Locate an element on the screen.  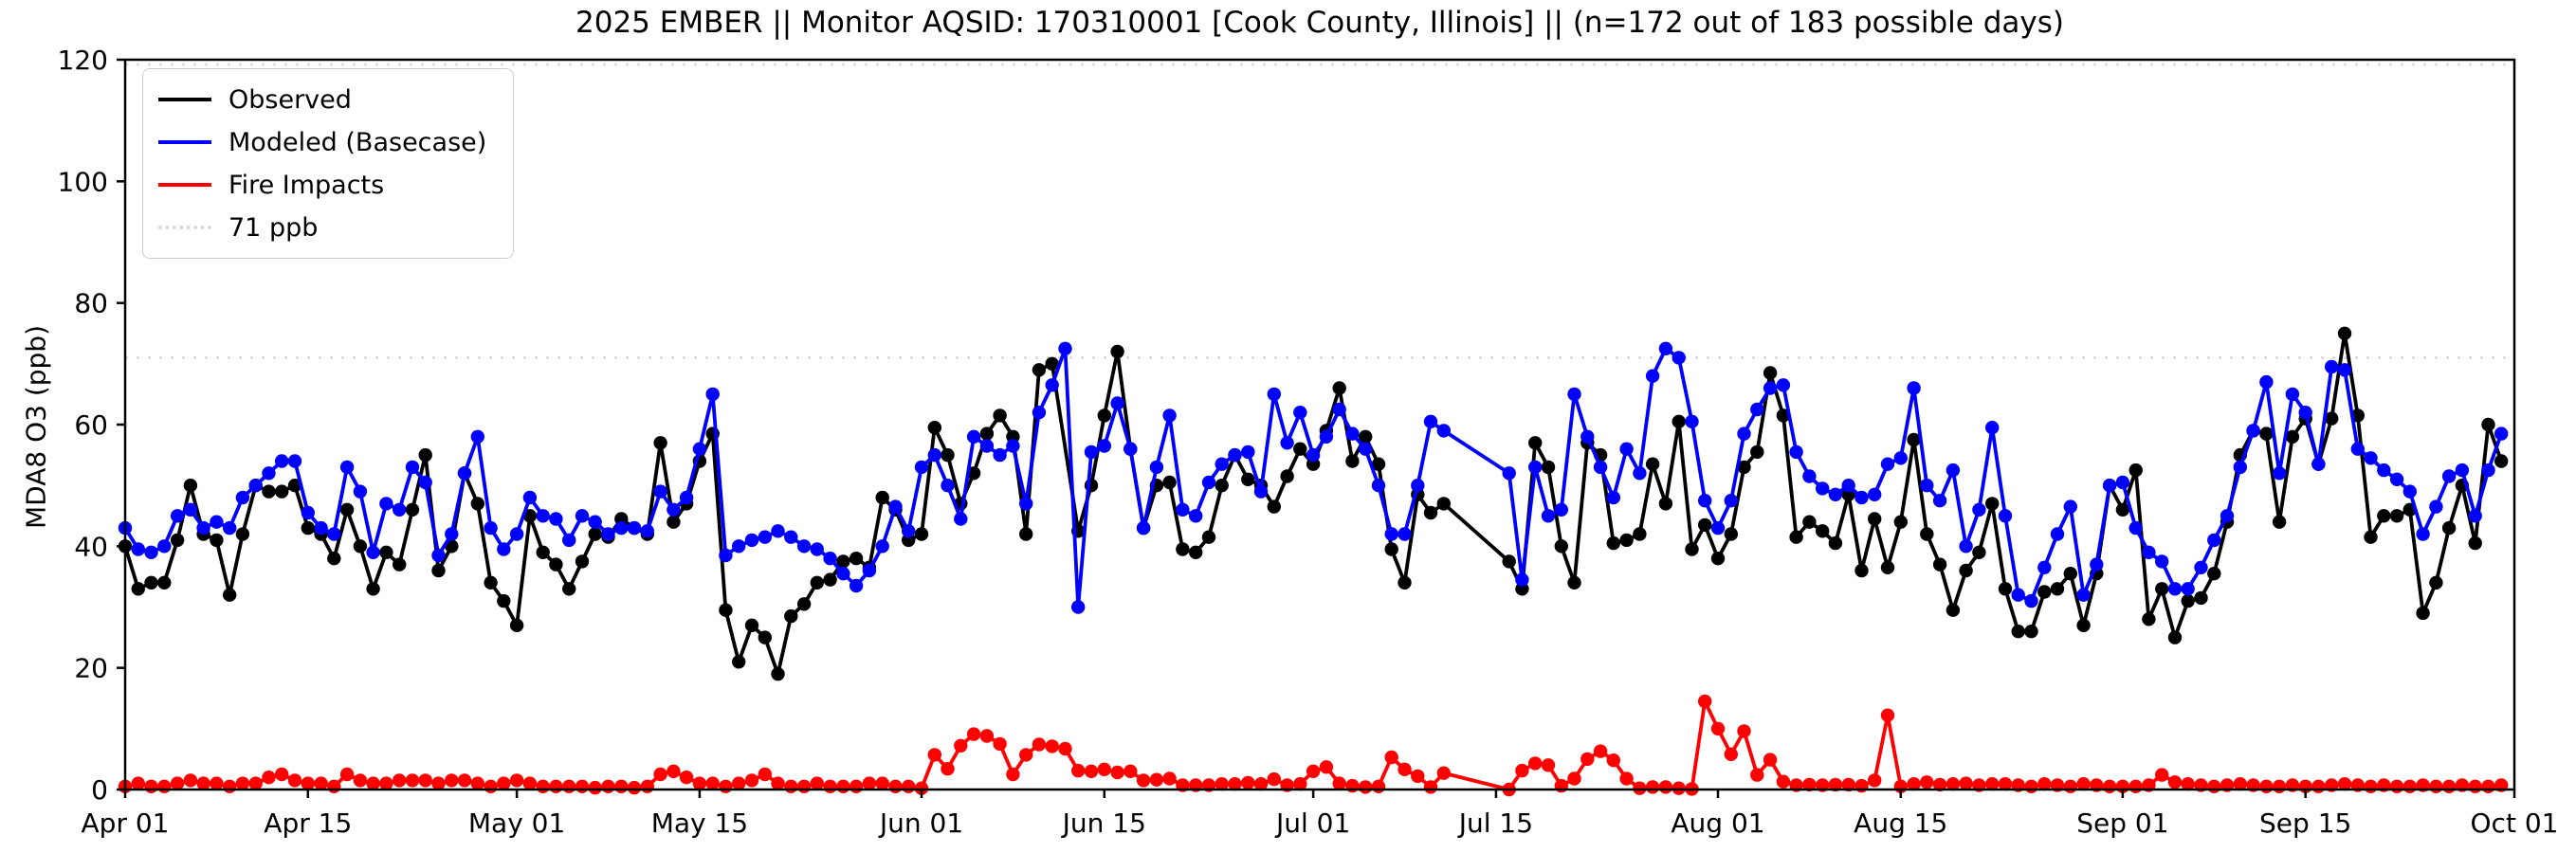
x-tick-label: May 15 is located at coordinates (699, 823).